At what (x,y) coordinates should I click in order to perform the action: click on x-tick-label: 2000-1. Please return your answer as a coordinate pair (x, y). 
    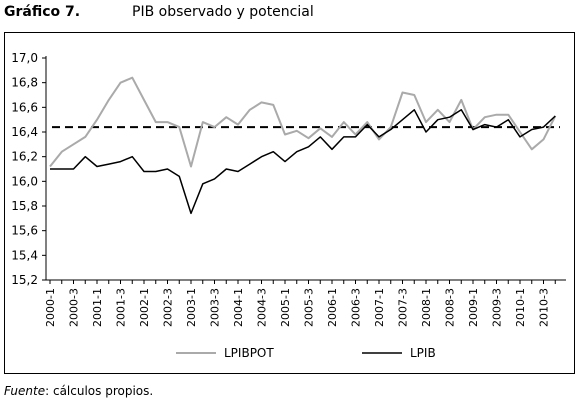
    Looking at the image, I should click on (50, 307).